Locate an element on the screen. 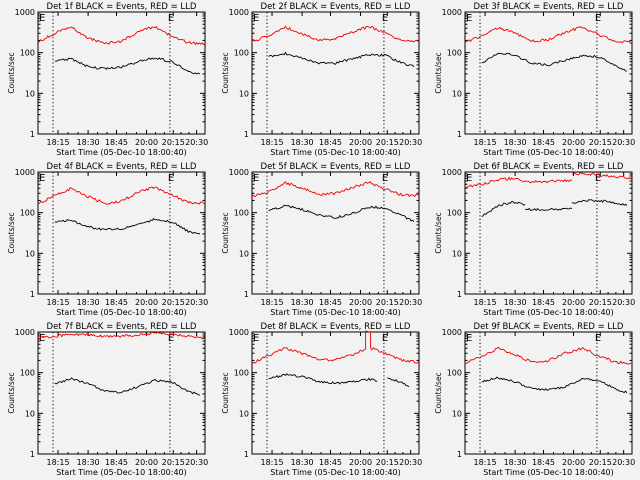 This screenshot has width=640, height=480. chart-title: Det 9f BLACK = Events, RED = LLD is located at coordinates (549, 327).